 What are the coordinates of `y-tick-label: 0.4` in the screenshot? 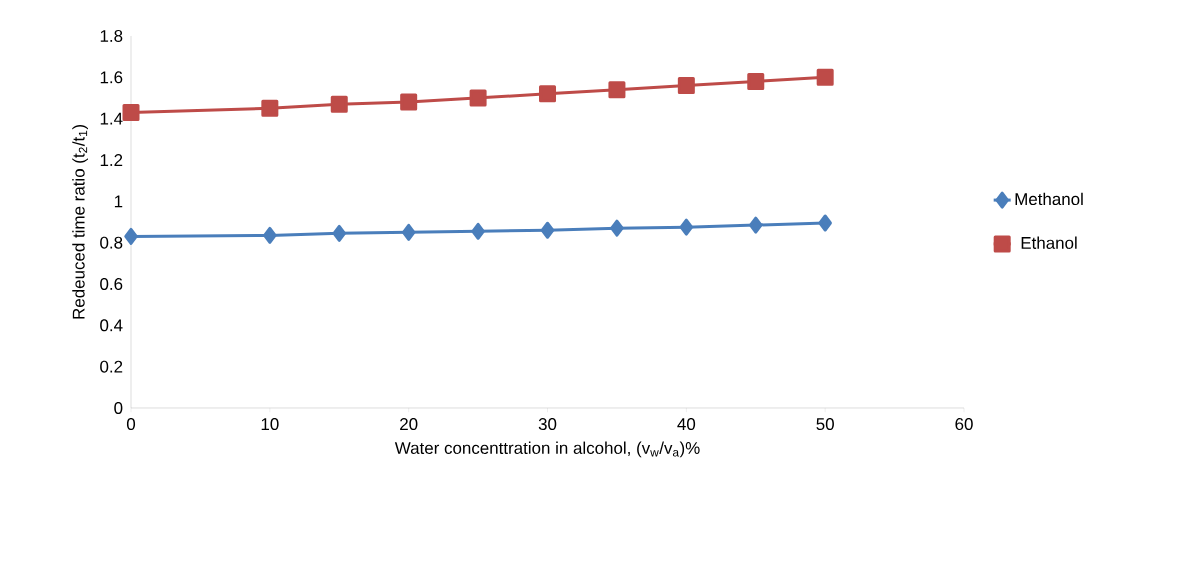 It's located at (111, 325).